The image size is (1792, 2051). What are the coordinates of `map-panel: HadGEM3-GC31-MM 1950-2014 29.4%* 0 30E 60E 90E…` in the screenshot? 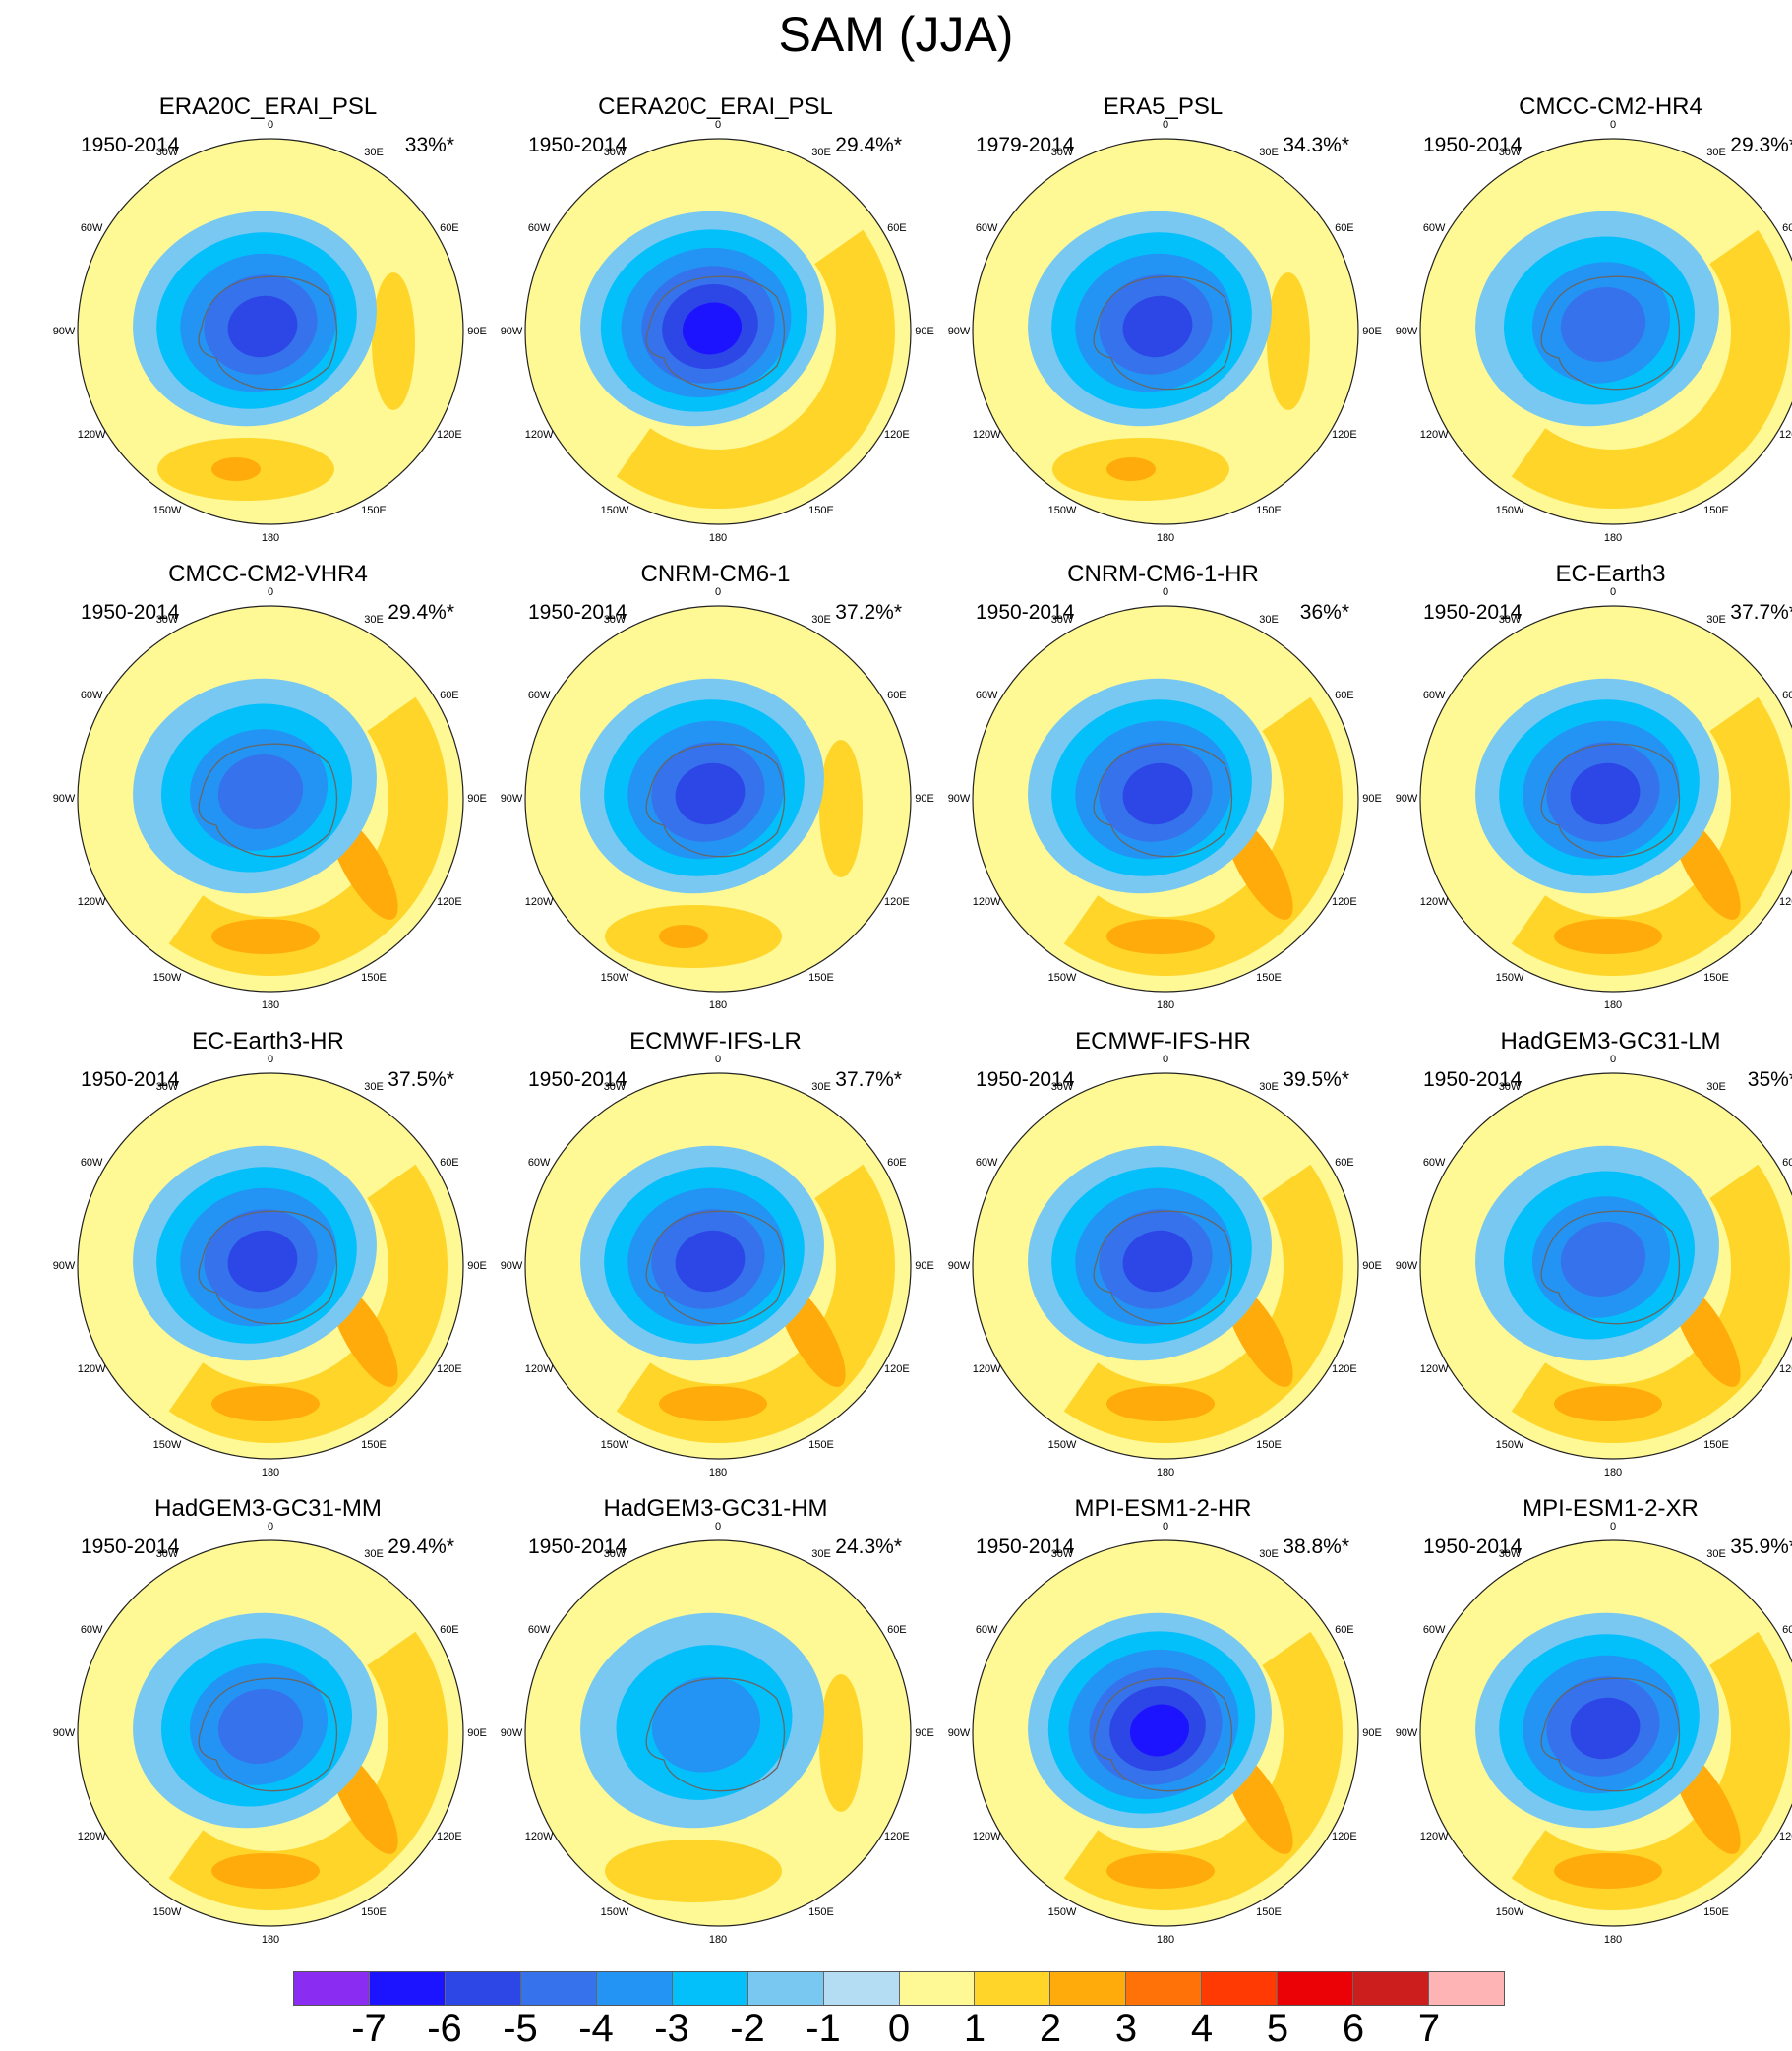 It's located at (268, 1729).